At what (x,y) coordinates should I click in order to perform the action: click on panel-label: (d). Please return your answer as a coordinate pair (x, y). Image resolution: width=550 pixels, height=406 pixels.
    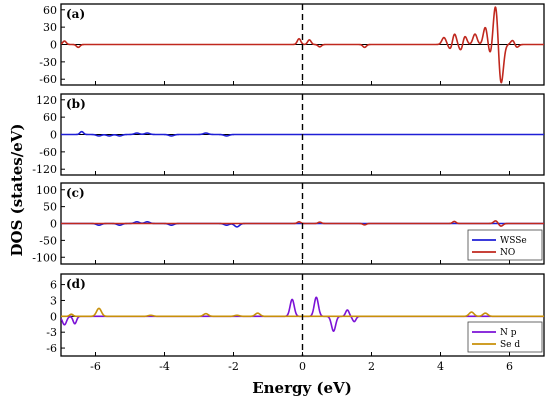
    Looking at the image, I should click on (76, 284).